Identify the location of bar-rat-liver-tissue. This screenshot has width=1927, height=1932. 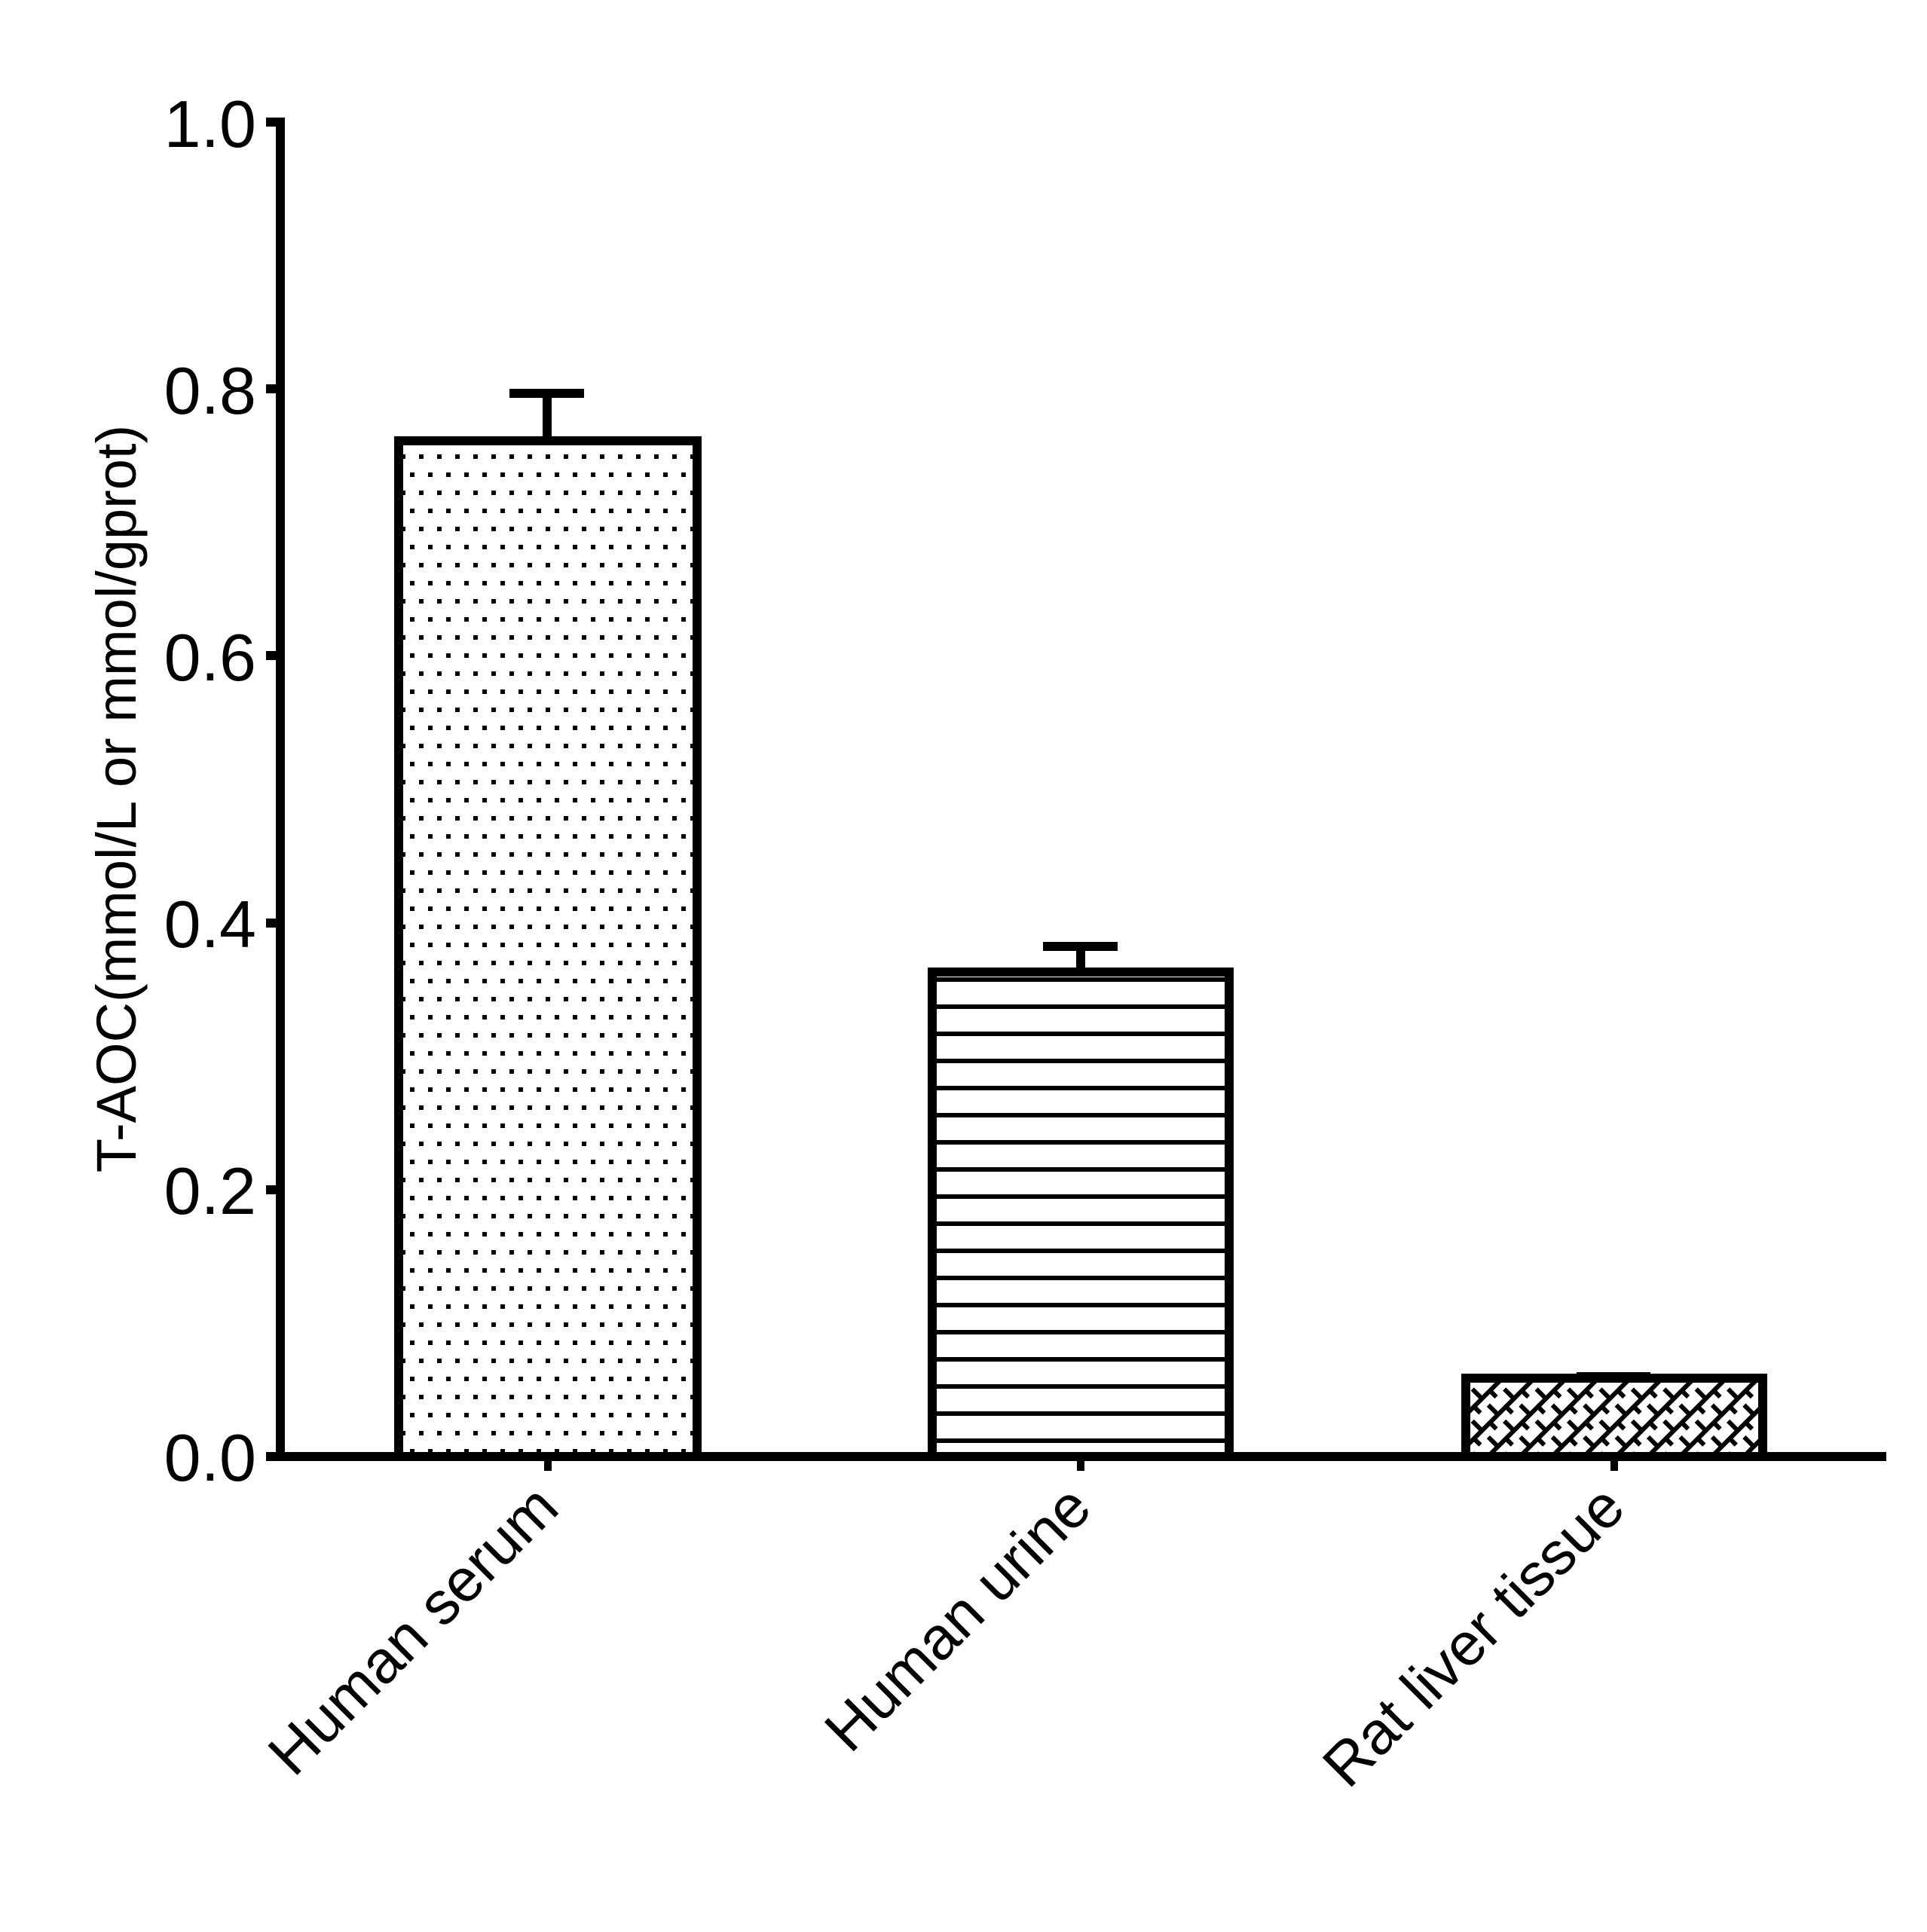
(1614, 1416).